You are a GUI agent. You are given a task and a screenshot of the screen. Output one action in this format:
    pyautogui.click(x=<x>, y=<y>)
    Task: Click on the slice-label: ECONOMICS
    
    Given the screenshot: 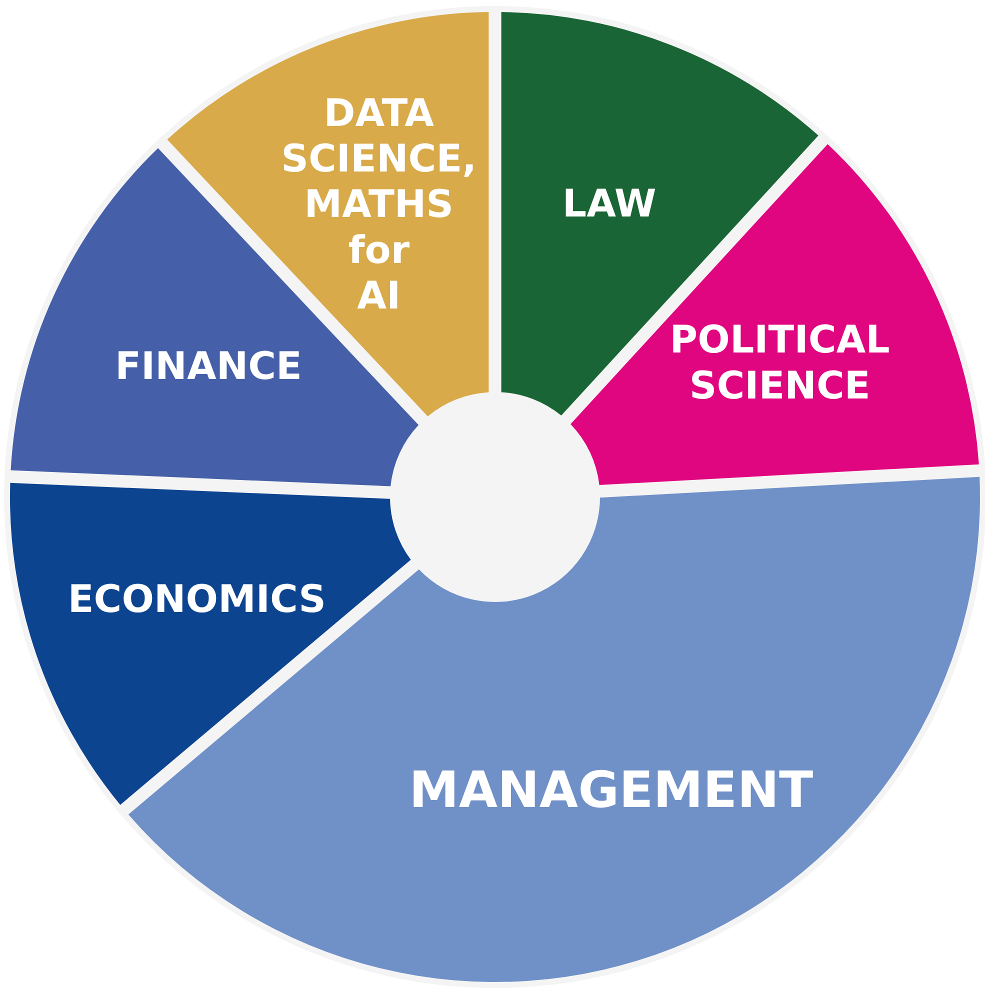 What is the action you would take?
    pyautogui.click(x=197, y=598)
    